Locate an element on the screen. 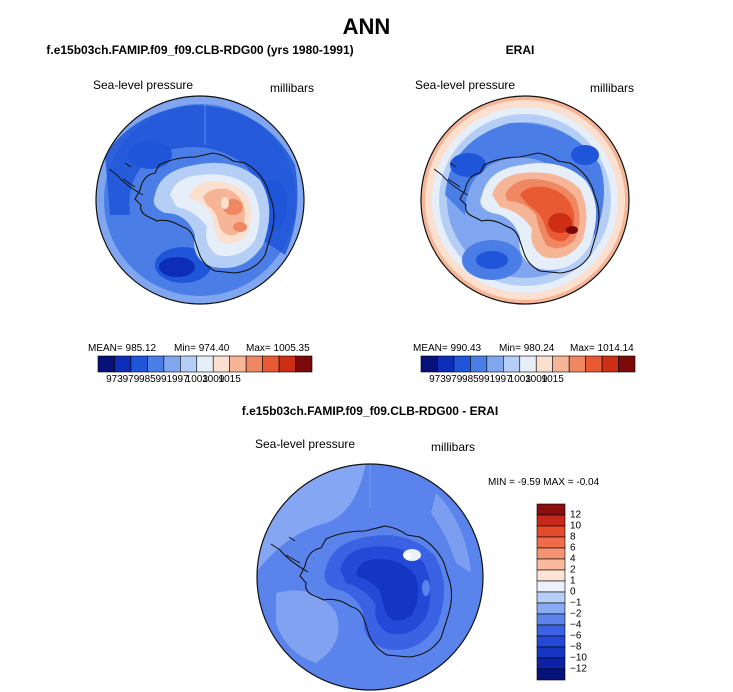  panel3-min-max: MIN = -9.59 MAX = -0.04 is located at coordinates (544, 482).